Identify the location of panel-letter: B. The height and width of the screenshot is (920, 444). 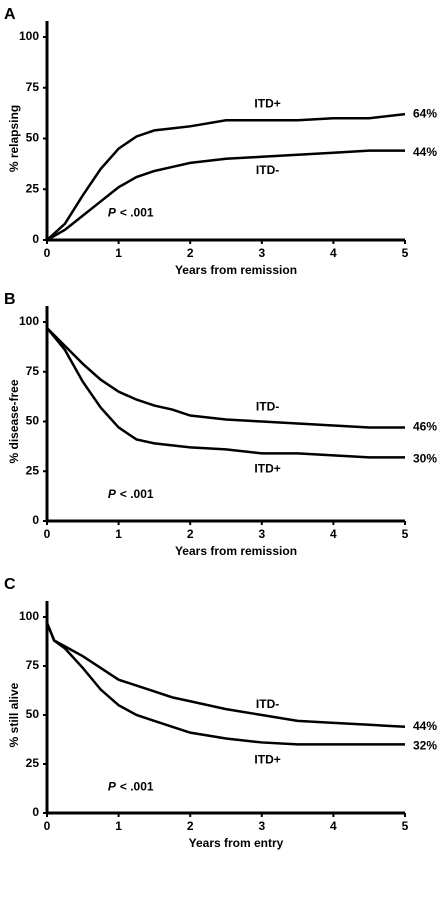
(10, 299).